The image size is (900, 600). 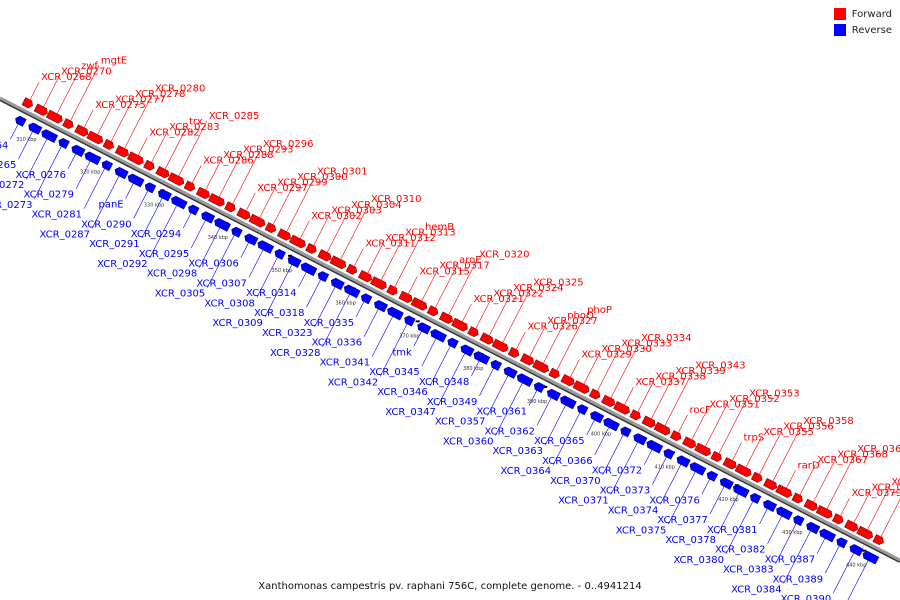 I want to click on gene-label: XCR_0273, so click(x=16, y=205).